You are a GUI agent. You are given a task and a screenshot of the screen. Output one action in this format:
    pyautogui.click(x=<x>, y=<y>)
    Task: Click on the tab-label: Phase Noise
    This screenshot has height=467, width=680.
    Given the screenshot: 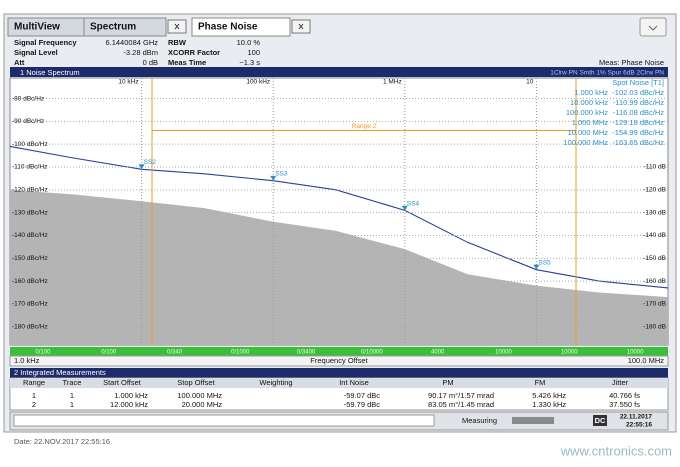 What is the action you would take?
    pyautogui.click(x=228, y=27)
    